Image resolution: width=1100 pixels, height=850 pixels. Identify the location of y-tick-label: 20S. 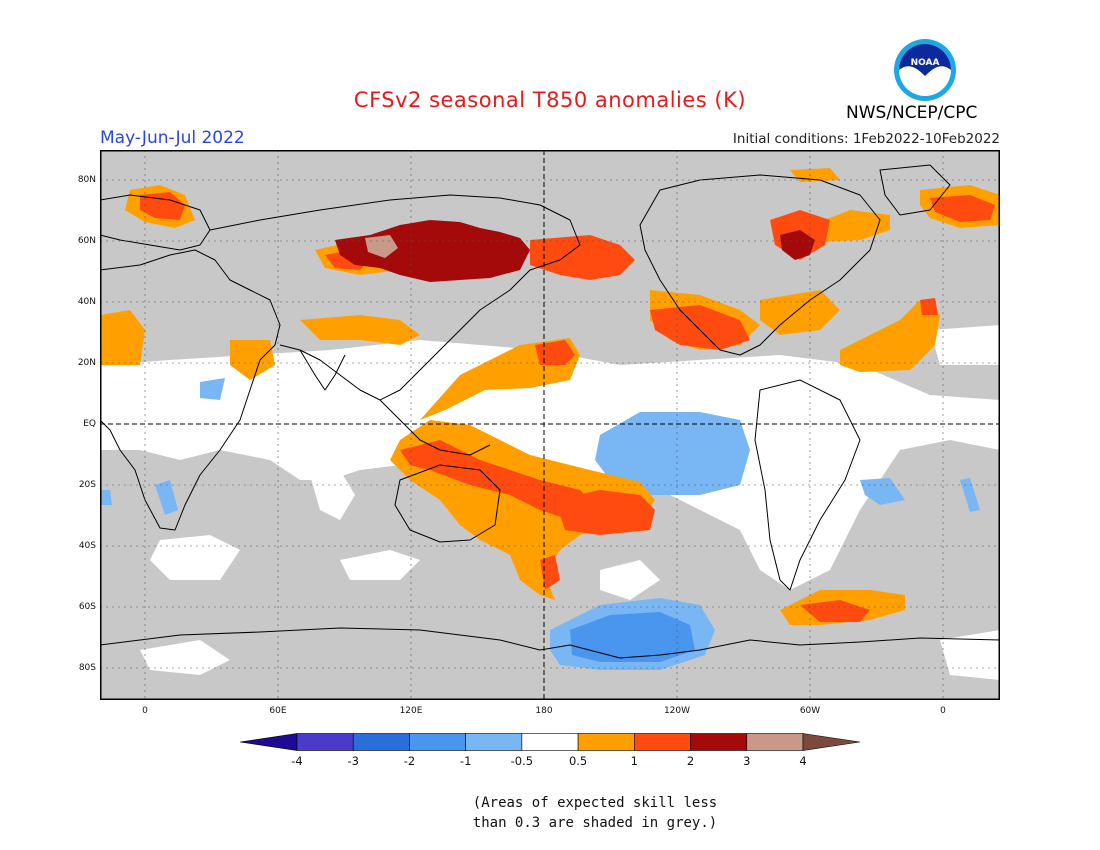
(87, 485).